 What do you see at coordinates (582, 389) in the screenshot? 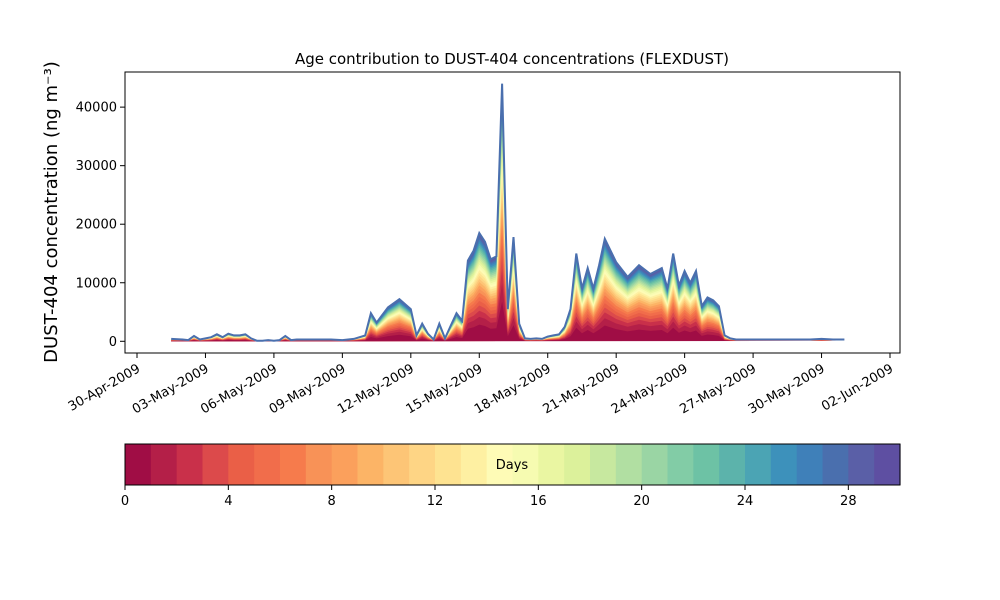
I see `x-tick-label: 21-May-2009` at bounding box center [582, 389].